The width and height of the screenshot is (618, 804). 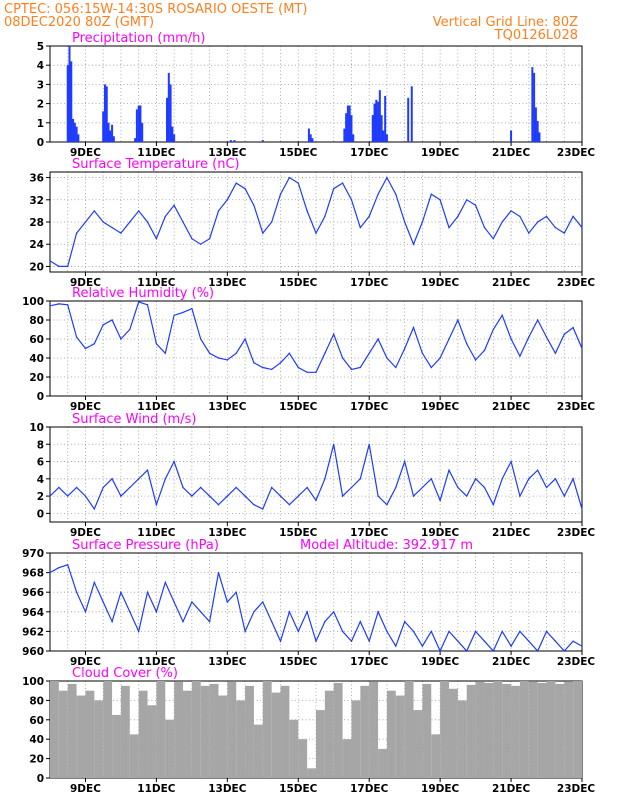 What do you see at coordinates (36, 179) in the screenshot?
I see `y-tick-label: 36` at bounding box center [36, 179].